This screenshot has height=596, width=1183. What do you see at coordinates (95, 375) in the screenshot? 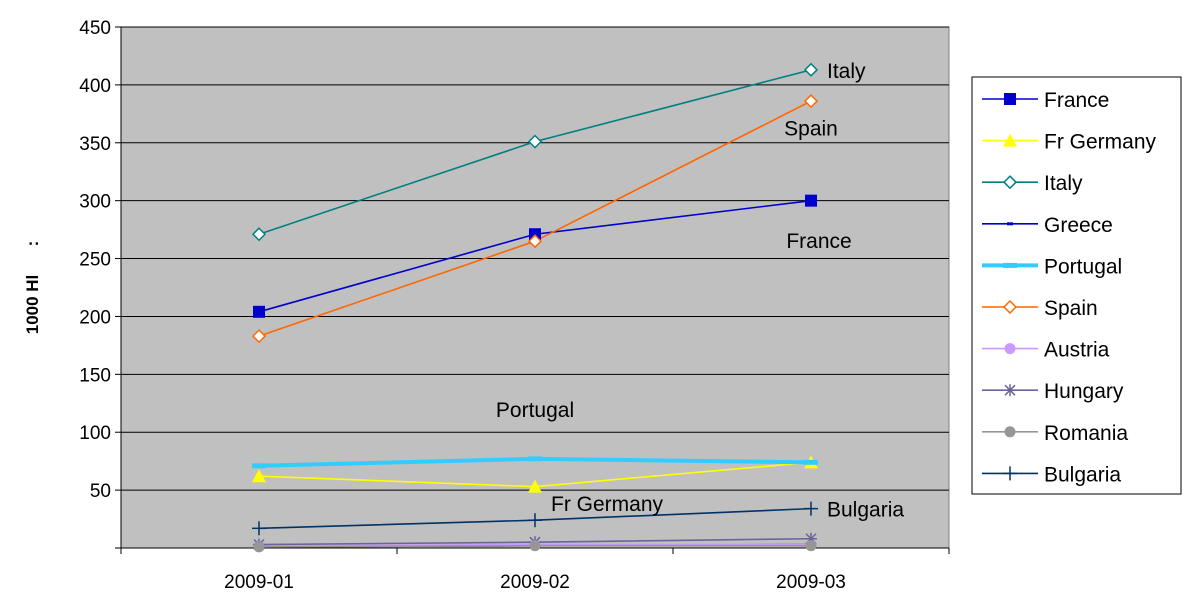
I see `y-tick-label: 150` at bounding box center [95, 375].